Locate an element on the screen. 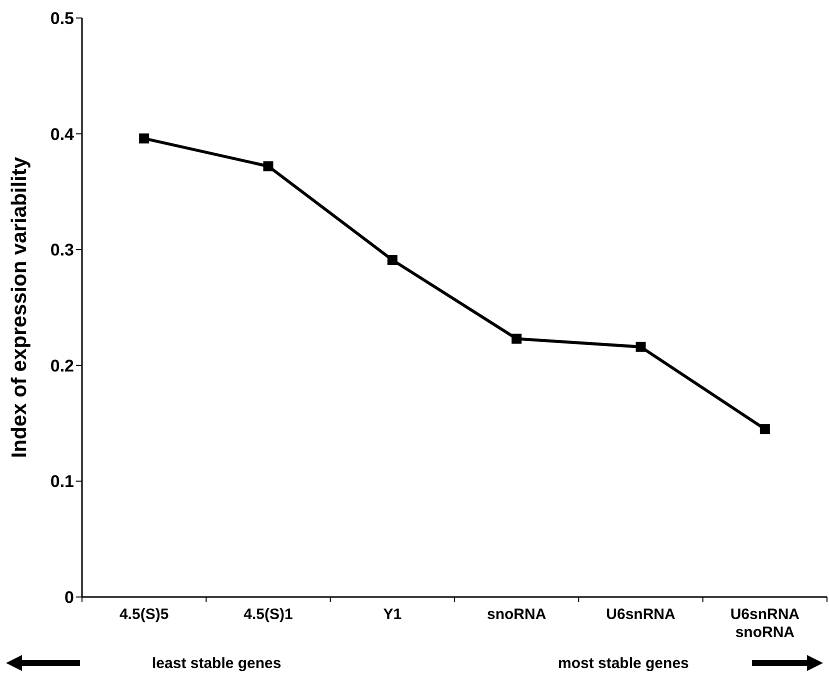 The width and height of the screenshot is (829, 678). y-tick-label: 0 is located at coordinates (69, 597).